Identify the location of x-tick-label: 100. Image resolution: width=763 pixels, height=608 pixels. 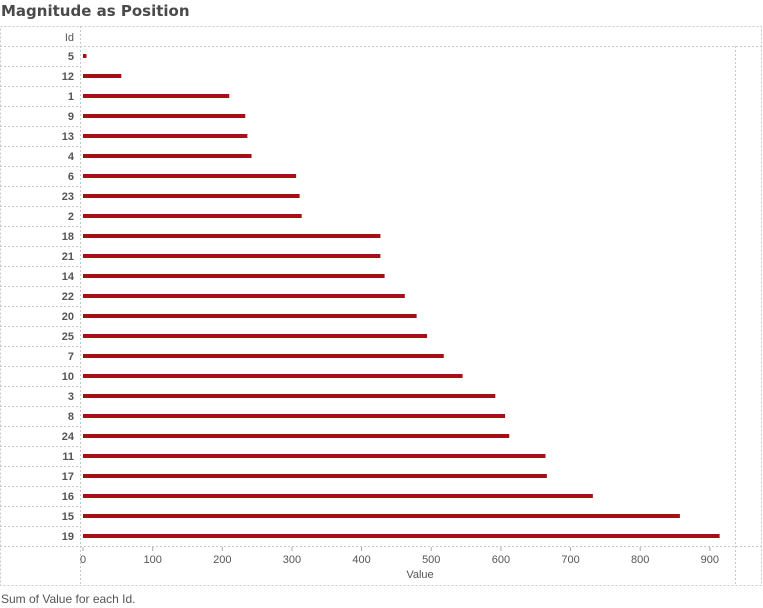
(152, 560).